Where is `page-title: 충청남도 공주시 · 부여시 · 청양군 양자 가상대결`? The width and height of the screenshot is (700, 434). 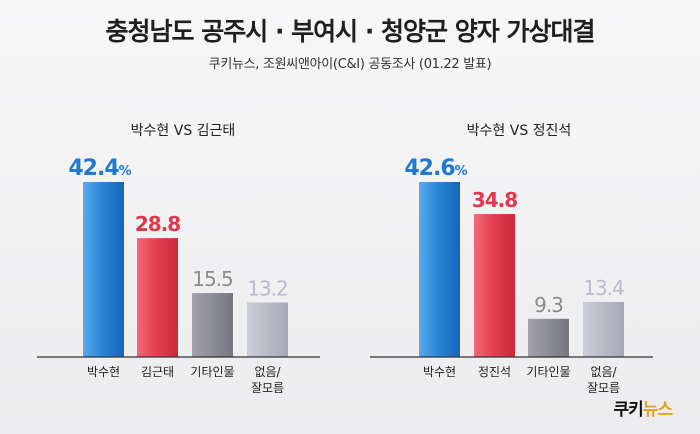
page-title: 충청남도 공주시 · 부여시 · 청양군 양자 가상대결 is located at coordinates (350, 31).